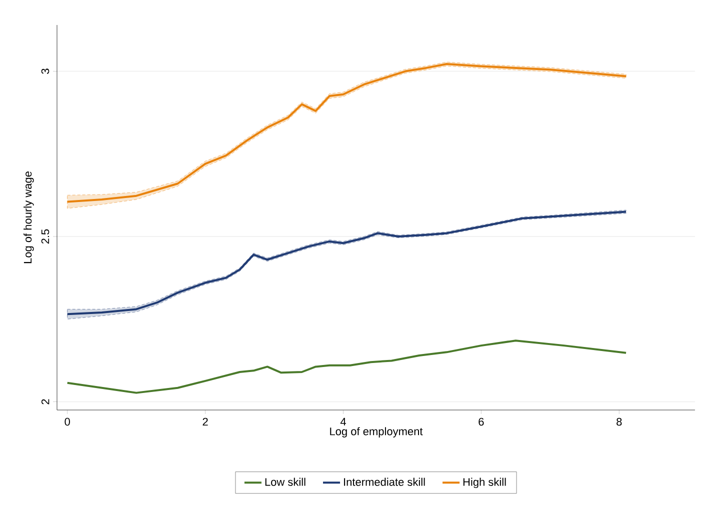 The height and width of the screenshot is (528, 709). Describe the element at coordinates (347, 367) in the screenshot. I see `line-series` at that location.